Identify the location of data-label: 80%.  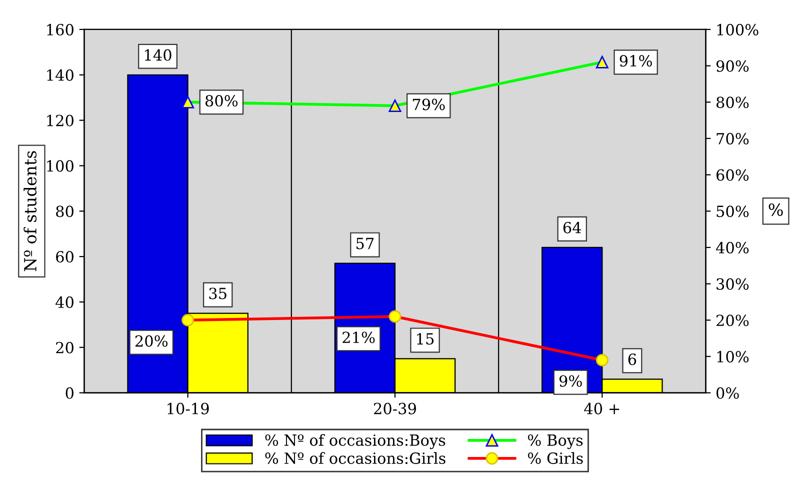
(221, 101).